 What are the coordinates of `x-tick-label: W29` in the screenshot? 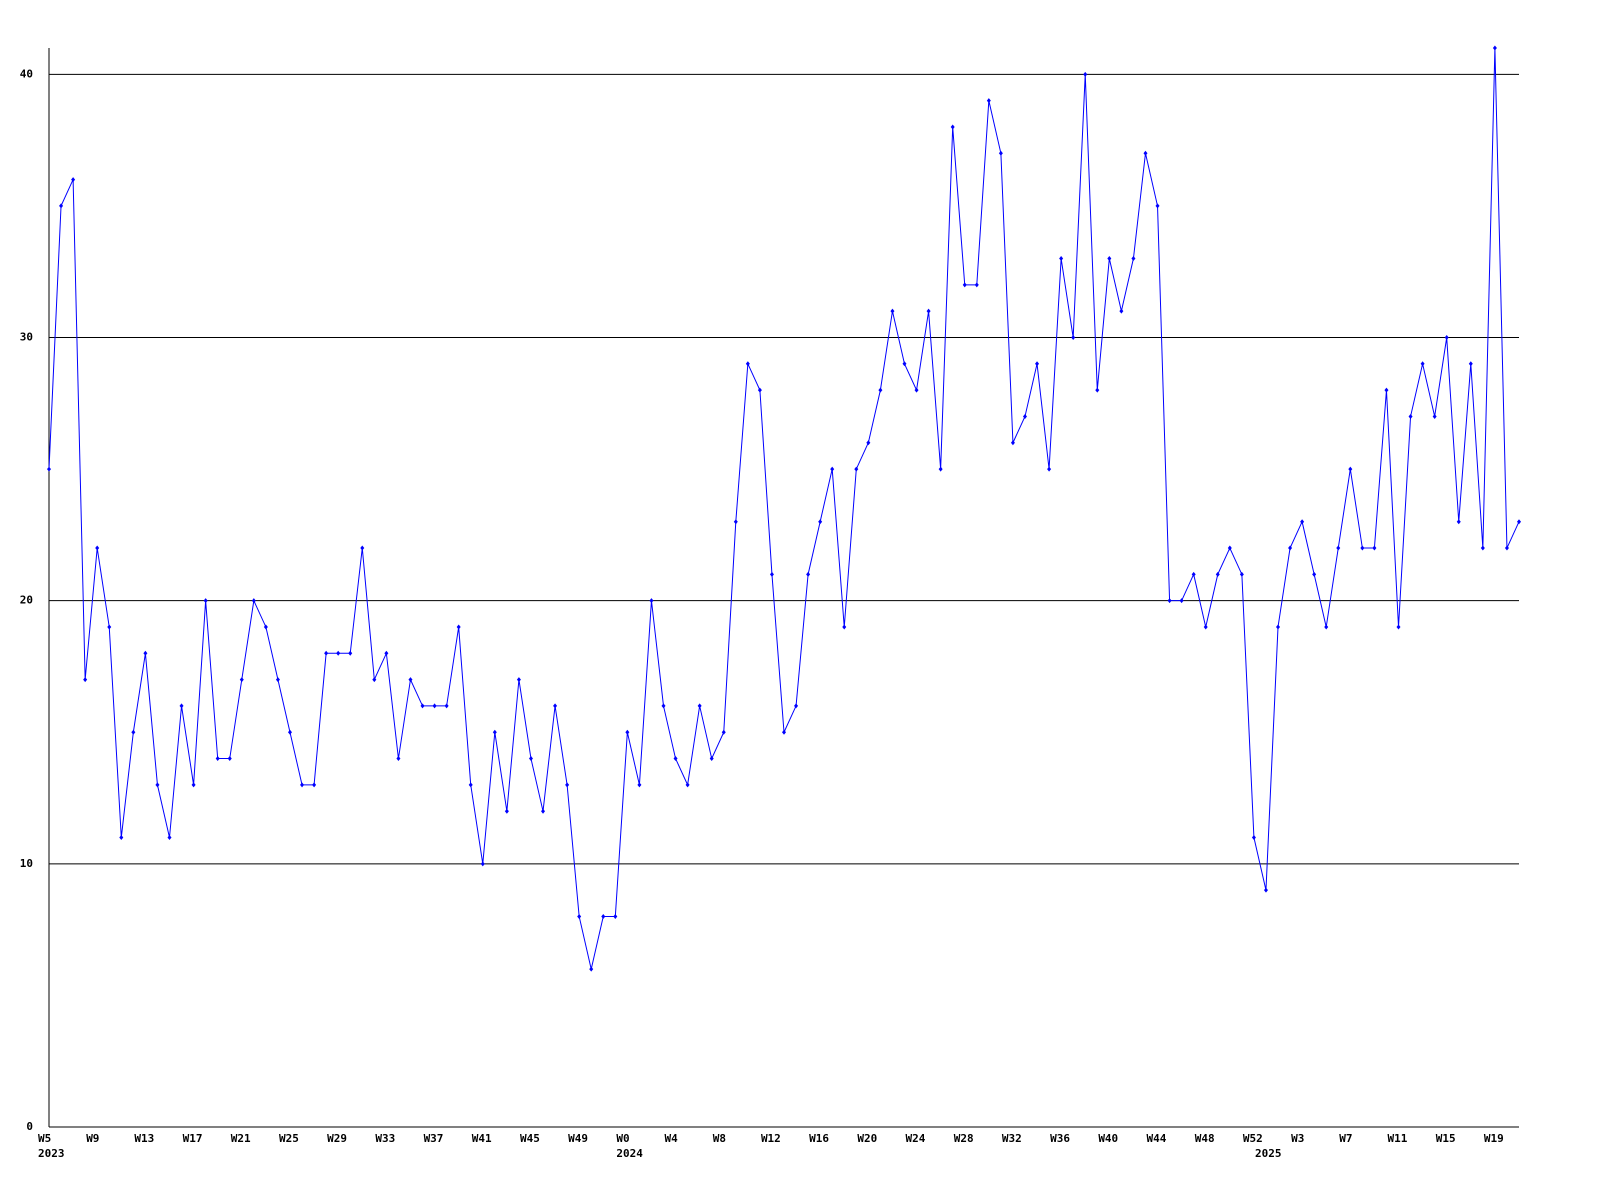 It's located at (337, 1138).